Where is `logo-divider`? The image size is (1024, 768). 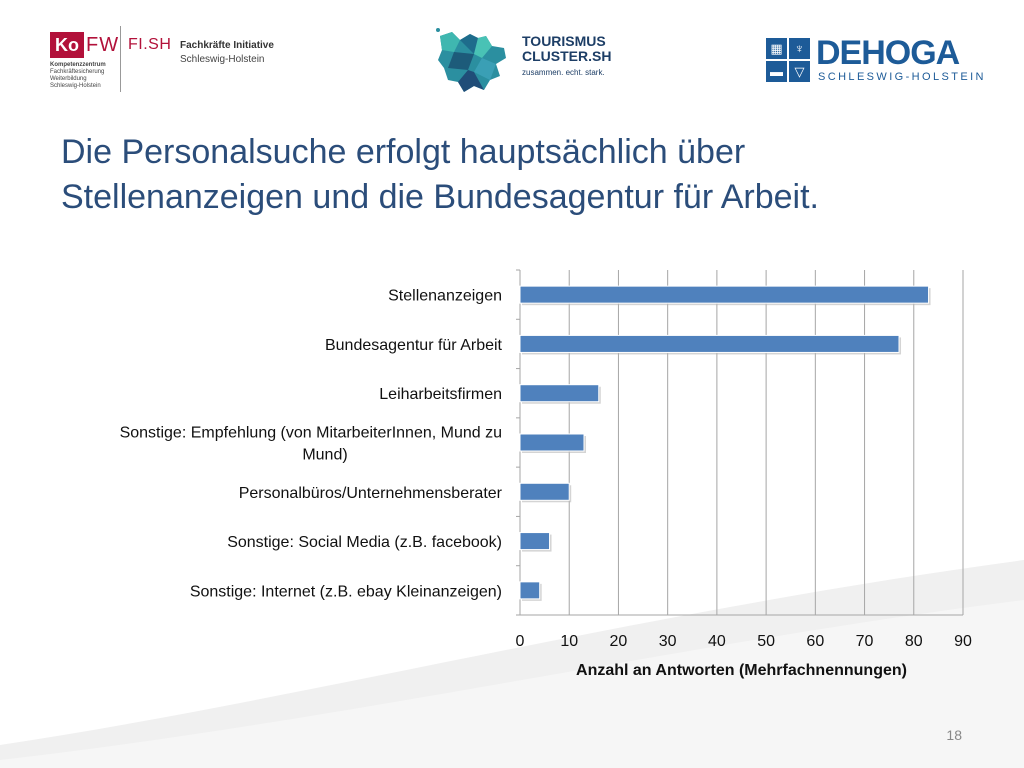 logo-divider is located at coordinates (120, 59).